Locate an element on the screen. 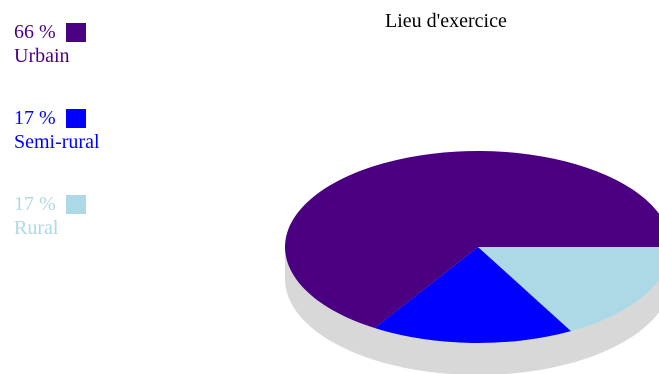 This screenshot has height=374, width=659. legend-item-rural: 17 % Rural is located at coordinates (57, 235).